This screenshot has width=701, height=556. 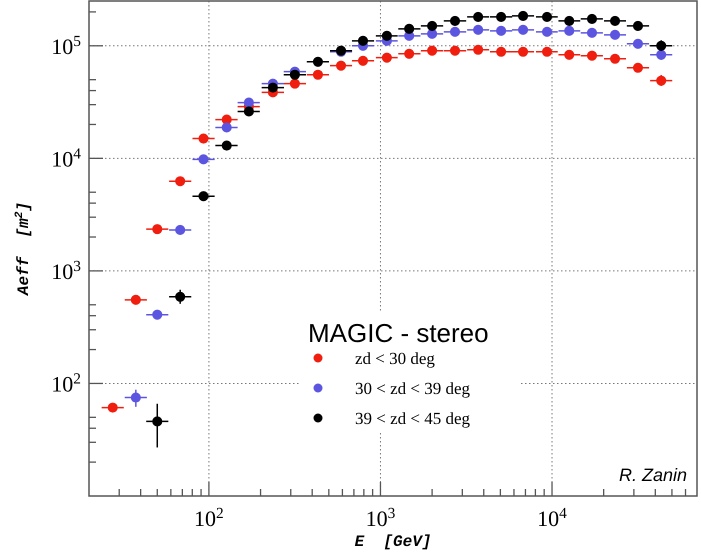 What do you see at coordinates (381, 517) in the screenshot?
I see `x-tick-label: 10$^{3}$` at bounding box center [381, 517].